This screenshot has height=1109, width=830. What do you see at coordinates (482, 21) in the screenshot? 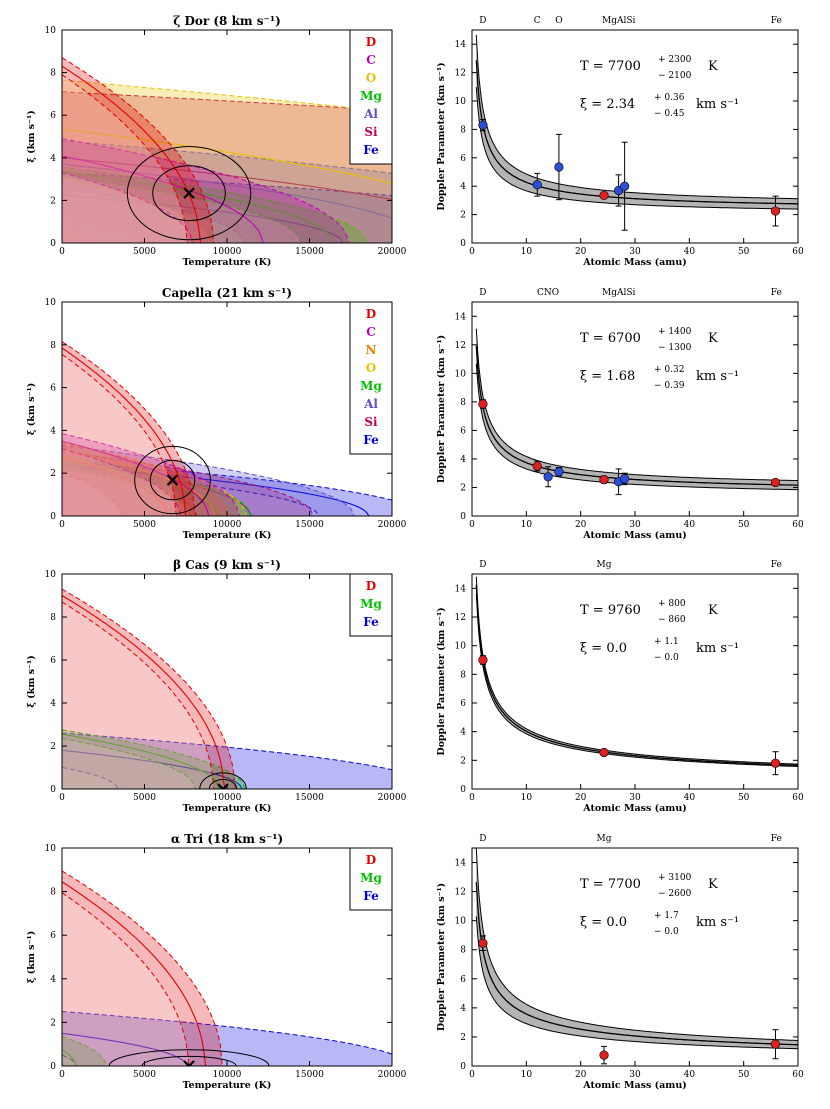
I see `element-label: D` at bounding box center [482, 21].